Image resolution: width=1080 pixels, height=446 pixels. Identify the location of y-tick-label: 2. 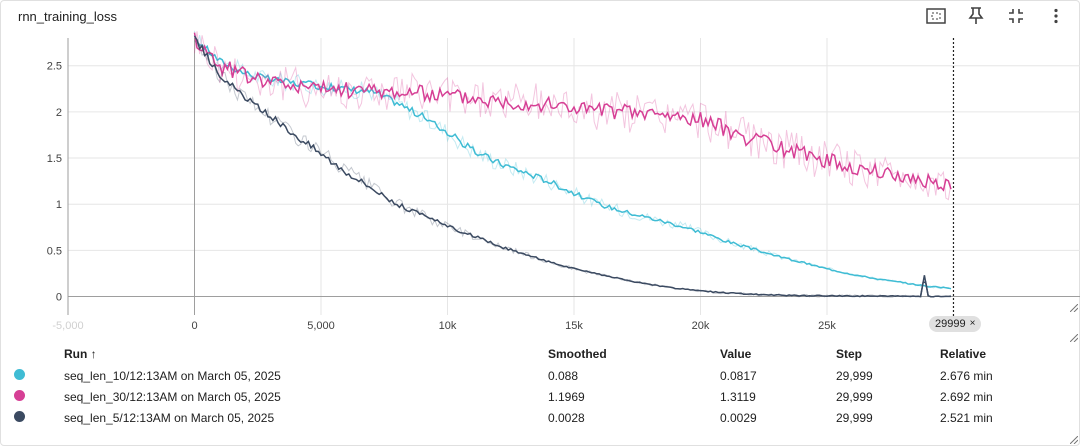
(59, 113).